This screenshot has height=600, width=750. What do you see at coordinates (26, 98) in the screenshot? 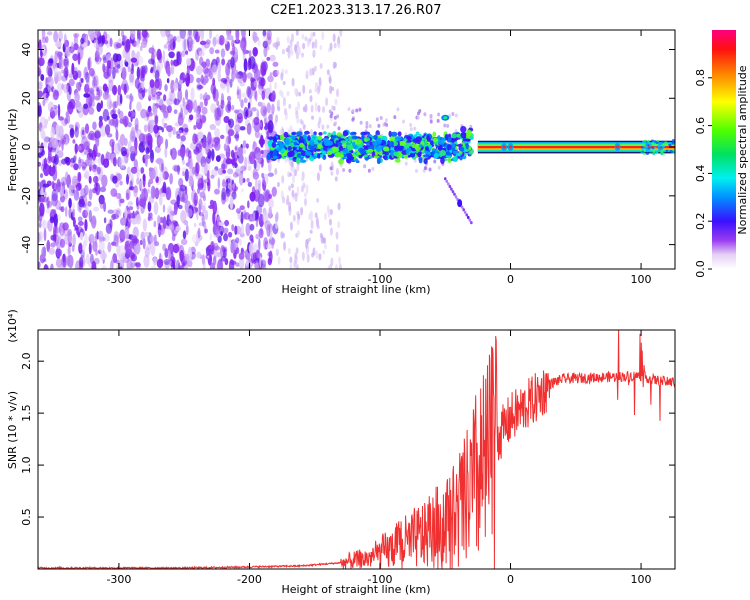
I see `y-tick-label: 20` at bounding box center [26, 98].